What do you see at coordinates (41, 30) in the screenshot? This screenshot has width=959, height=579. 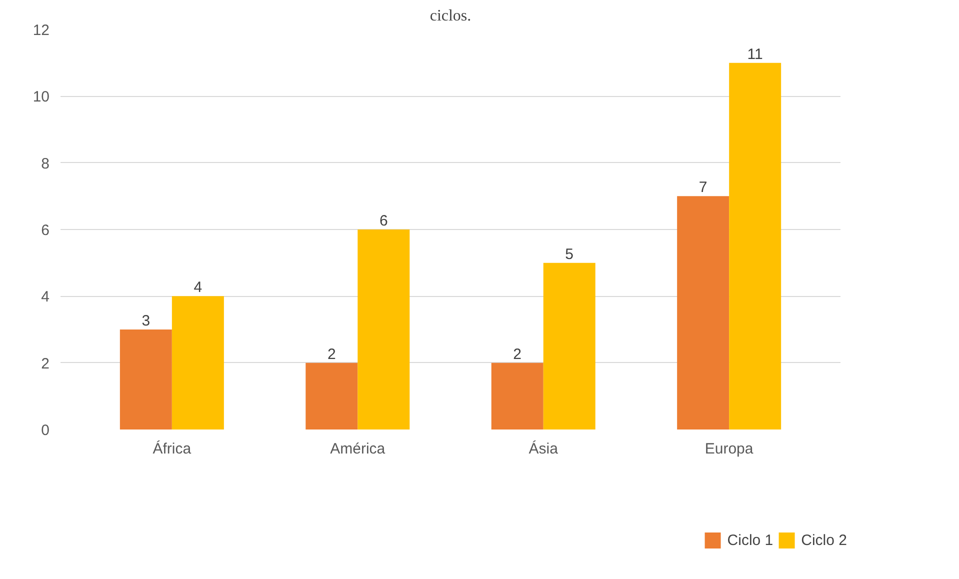 I see `y-tick-label: 12` at bounding box center [41, 30].